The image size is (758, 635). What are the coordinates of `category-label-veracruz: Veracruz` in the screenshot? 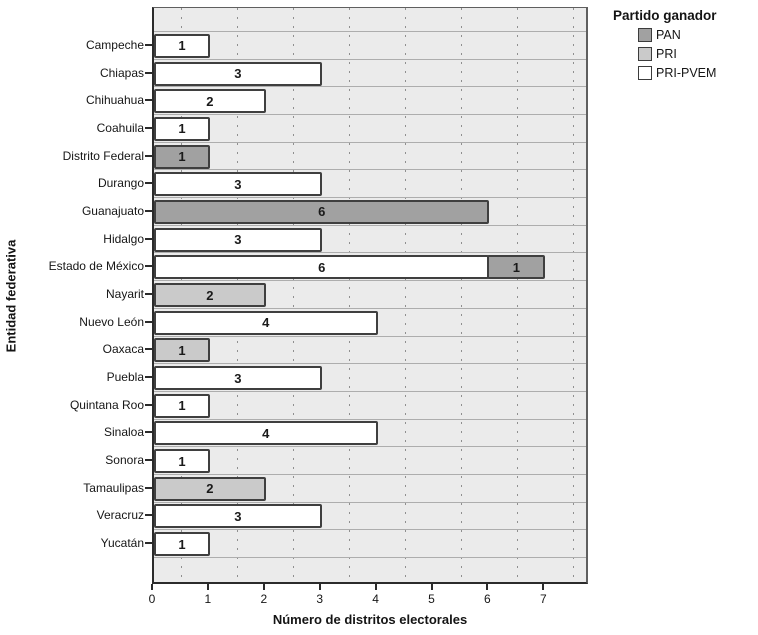 It's located at (120, 515).